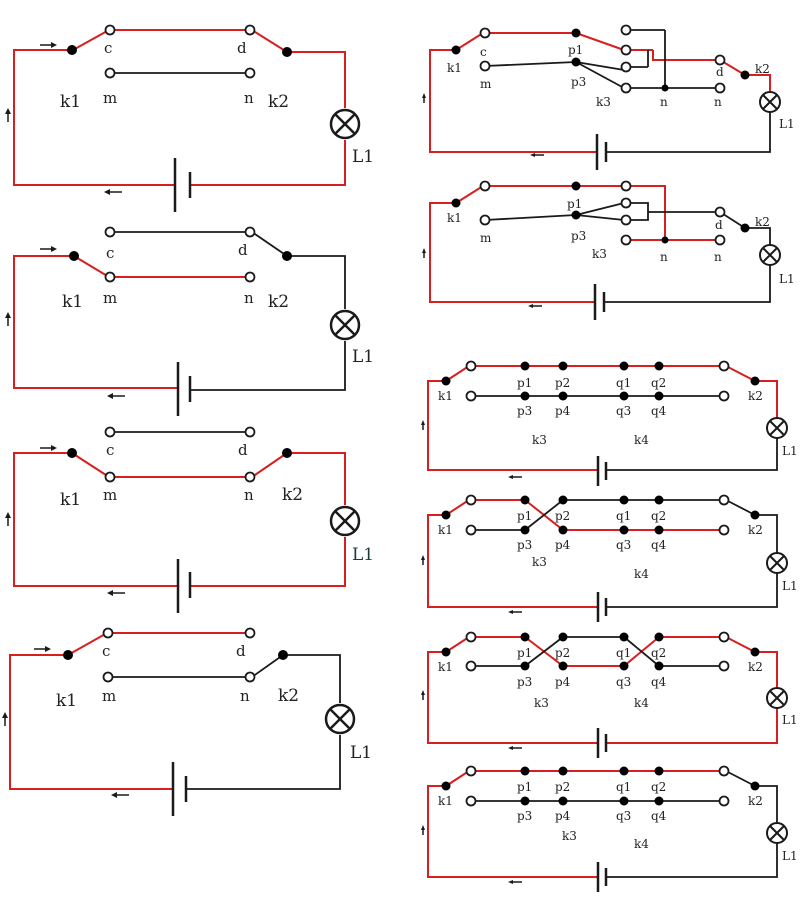 This screenshot has height=902, width=800. I want to click on diagram-right-4: p1 p2 q1 q2 p3 p4 q3 q4 k3 k4 k1 k2 L1, so click(609, 558).